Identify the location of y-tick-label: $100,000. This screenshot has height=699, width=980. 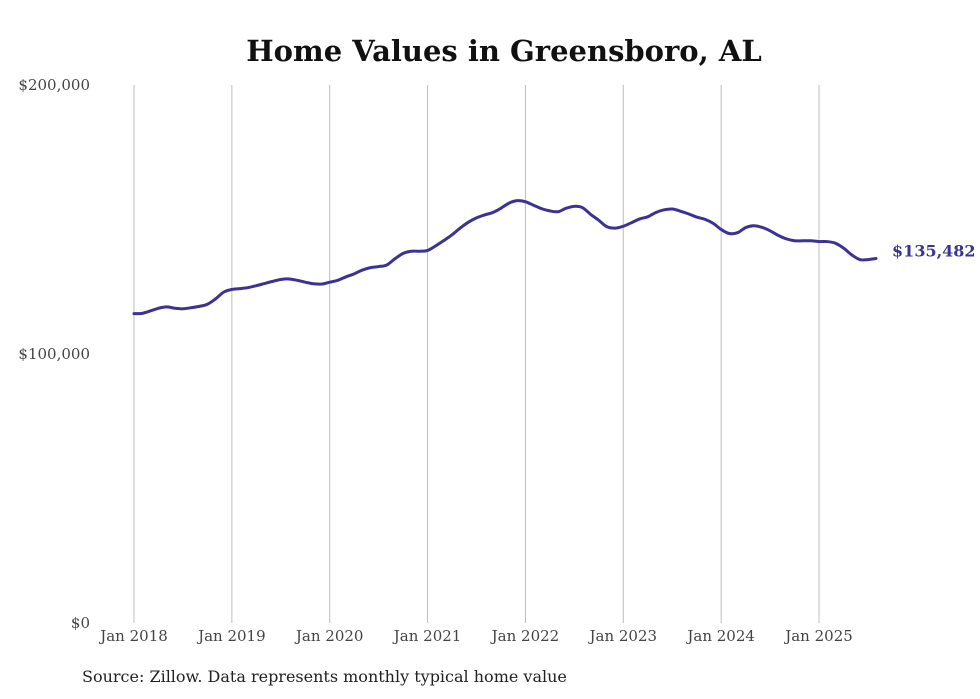
(54, 354).